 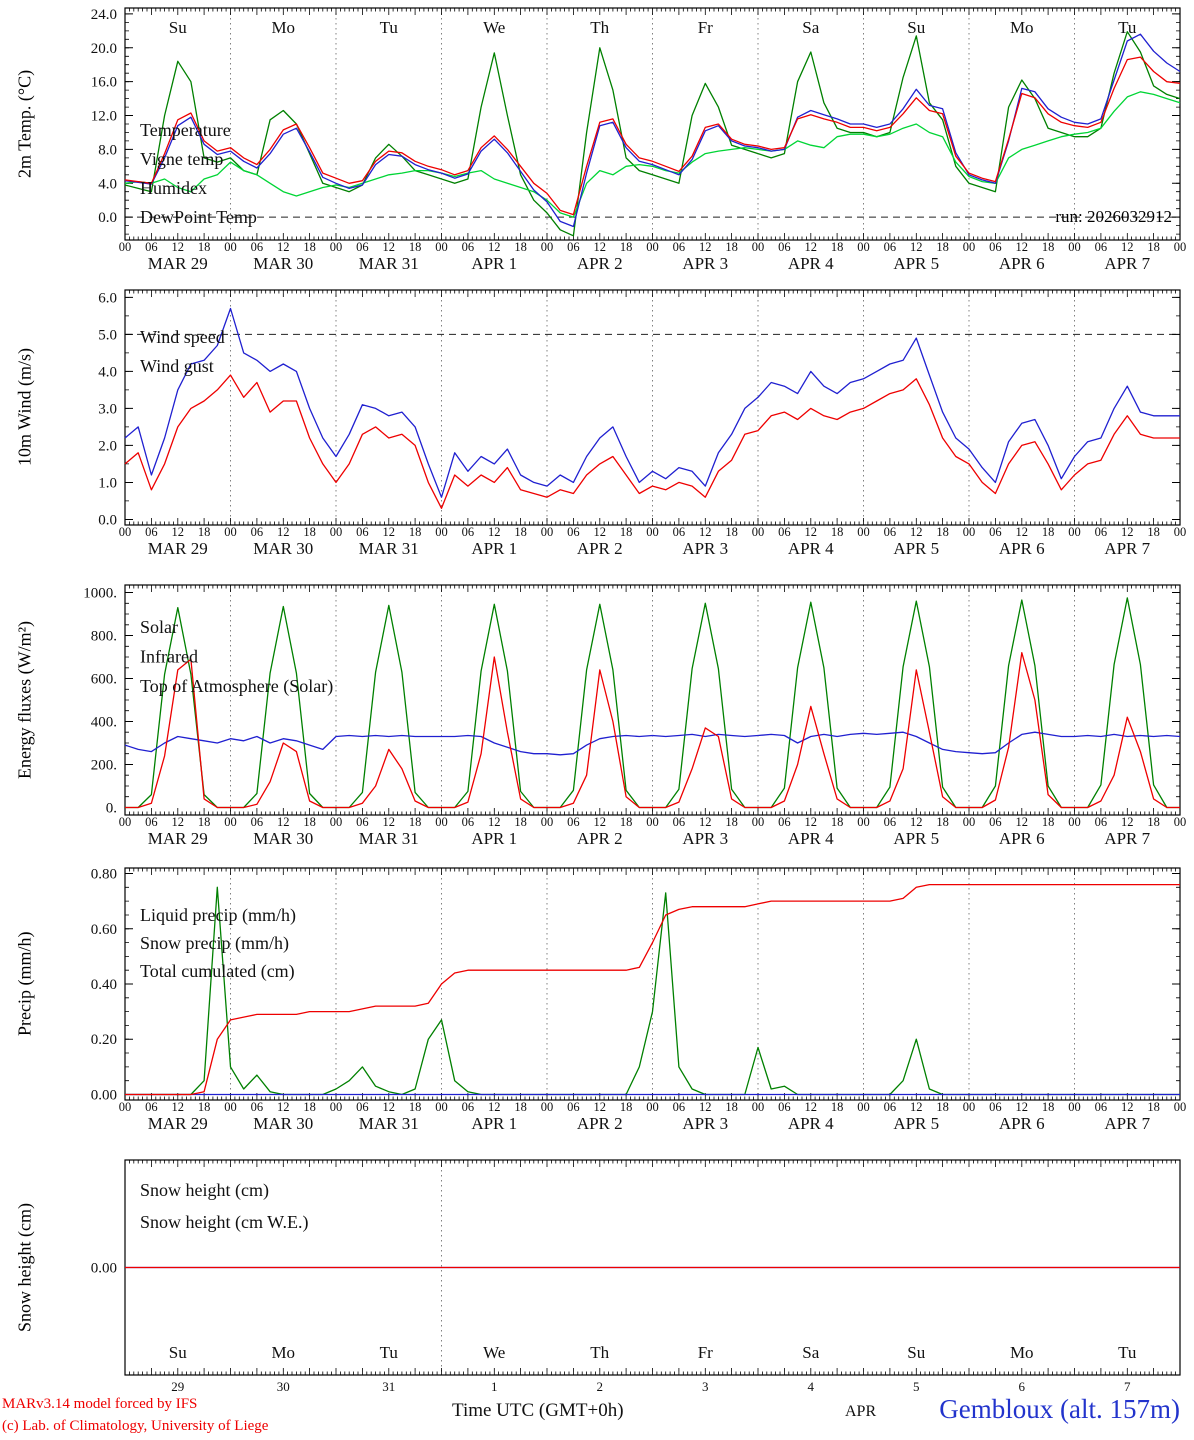 What do you see at coordinates (107, 150) in the screenshot?
I see `yt-label: 8.0` at bounding box center [107, 150].